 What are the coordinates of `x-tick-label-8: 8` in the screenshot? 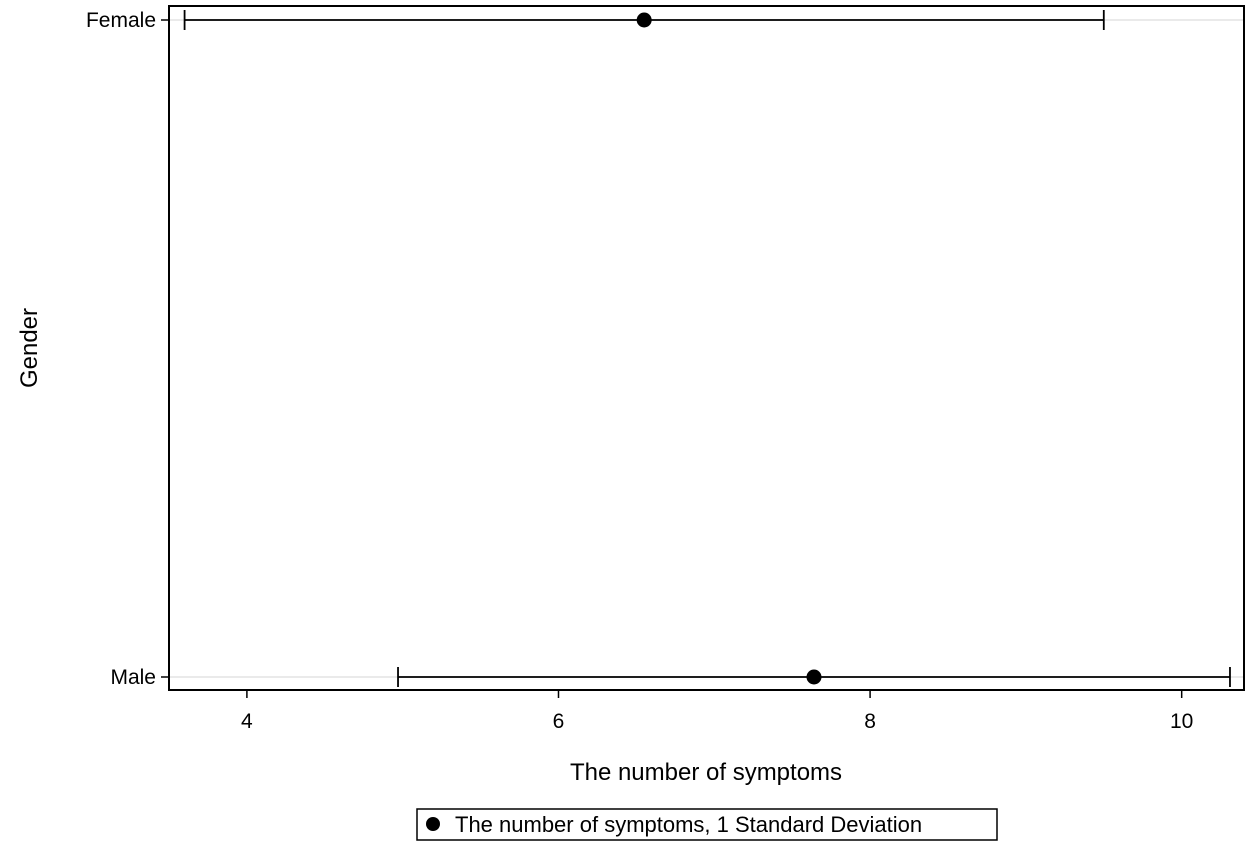 It's located at (870, 721).